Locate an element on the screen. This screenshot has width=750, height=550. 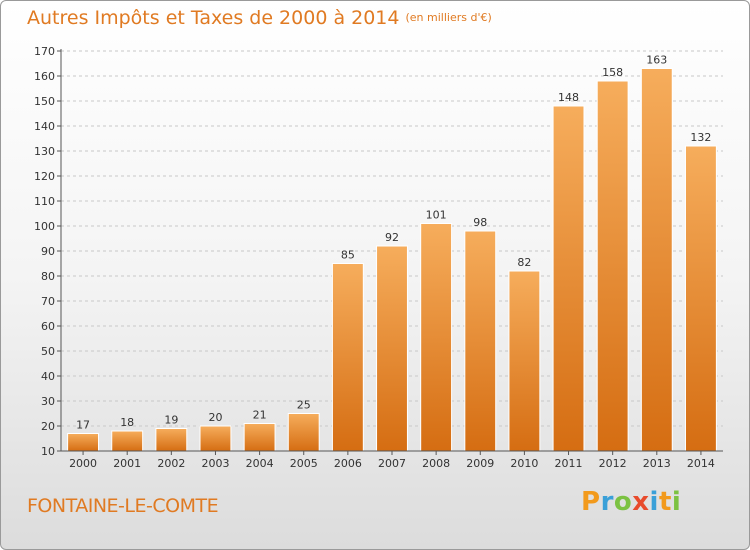
x-tick-label: 2008 is located at coordinates (436, 463).